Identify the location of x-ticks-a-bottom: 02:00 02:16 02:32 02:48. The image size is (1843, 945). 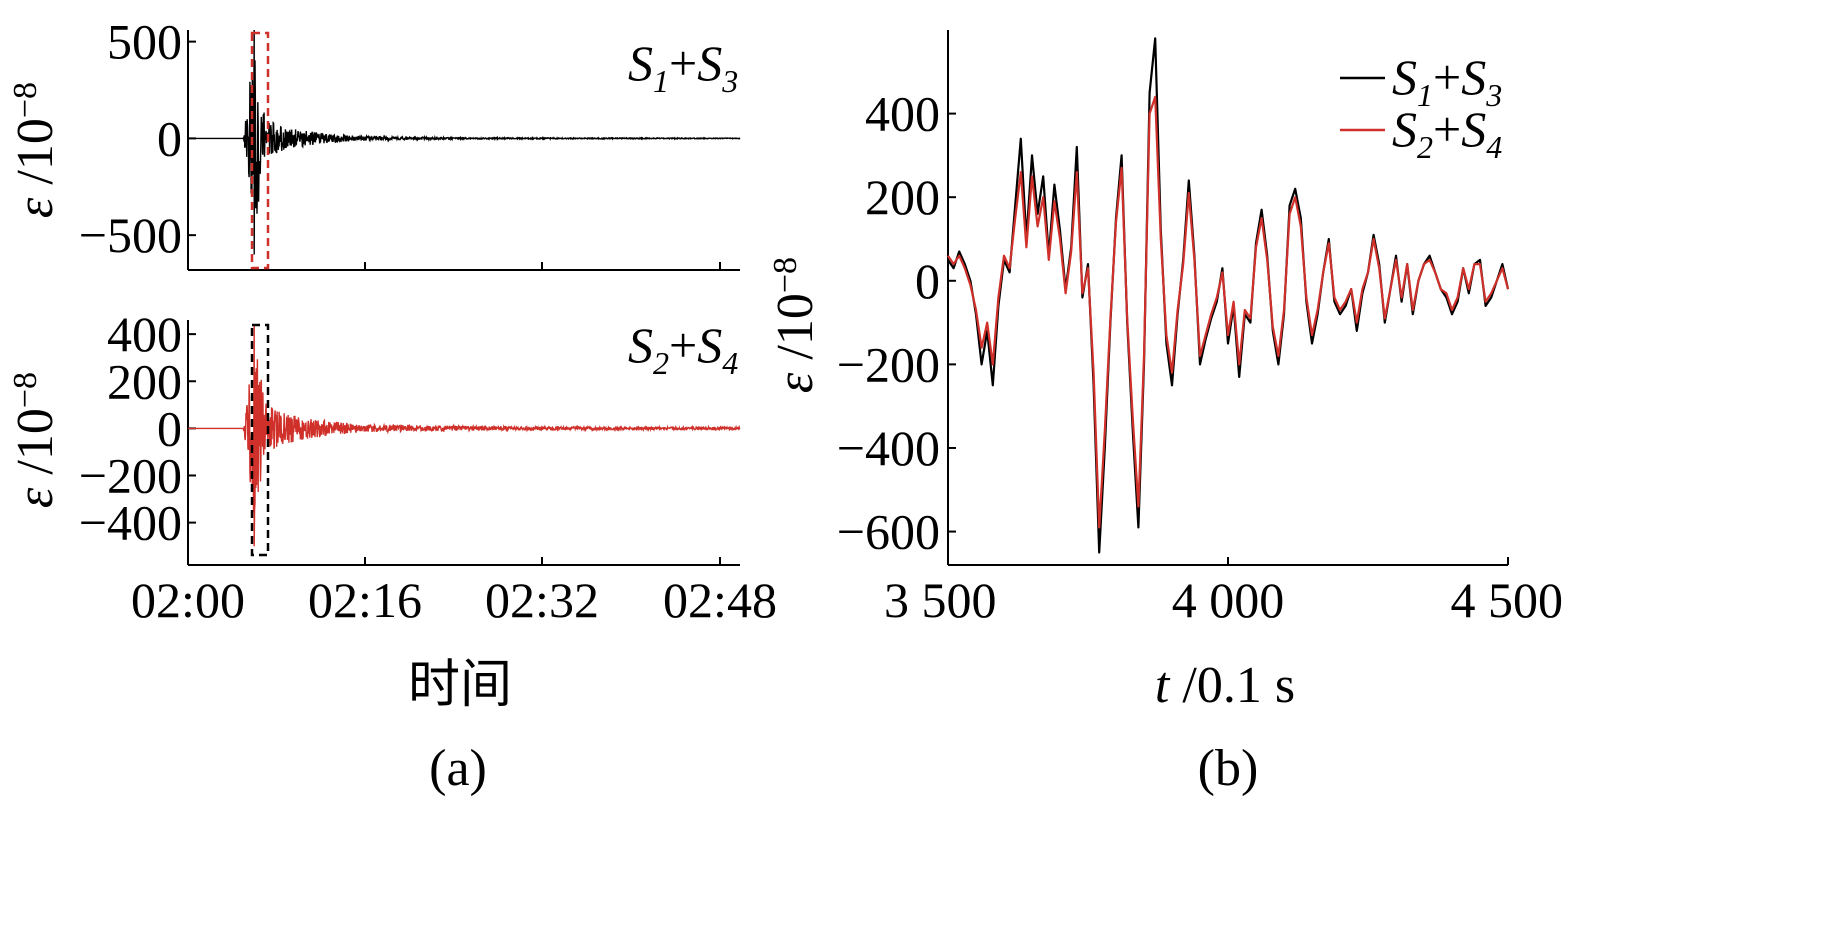
(454, 592).